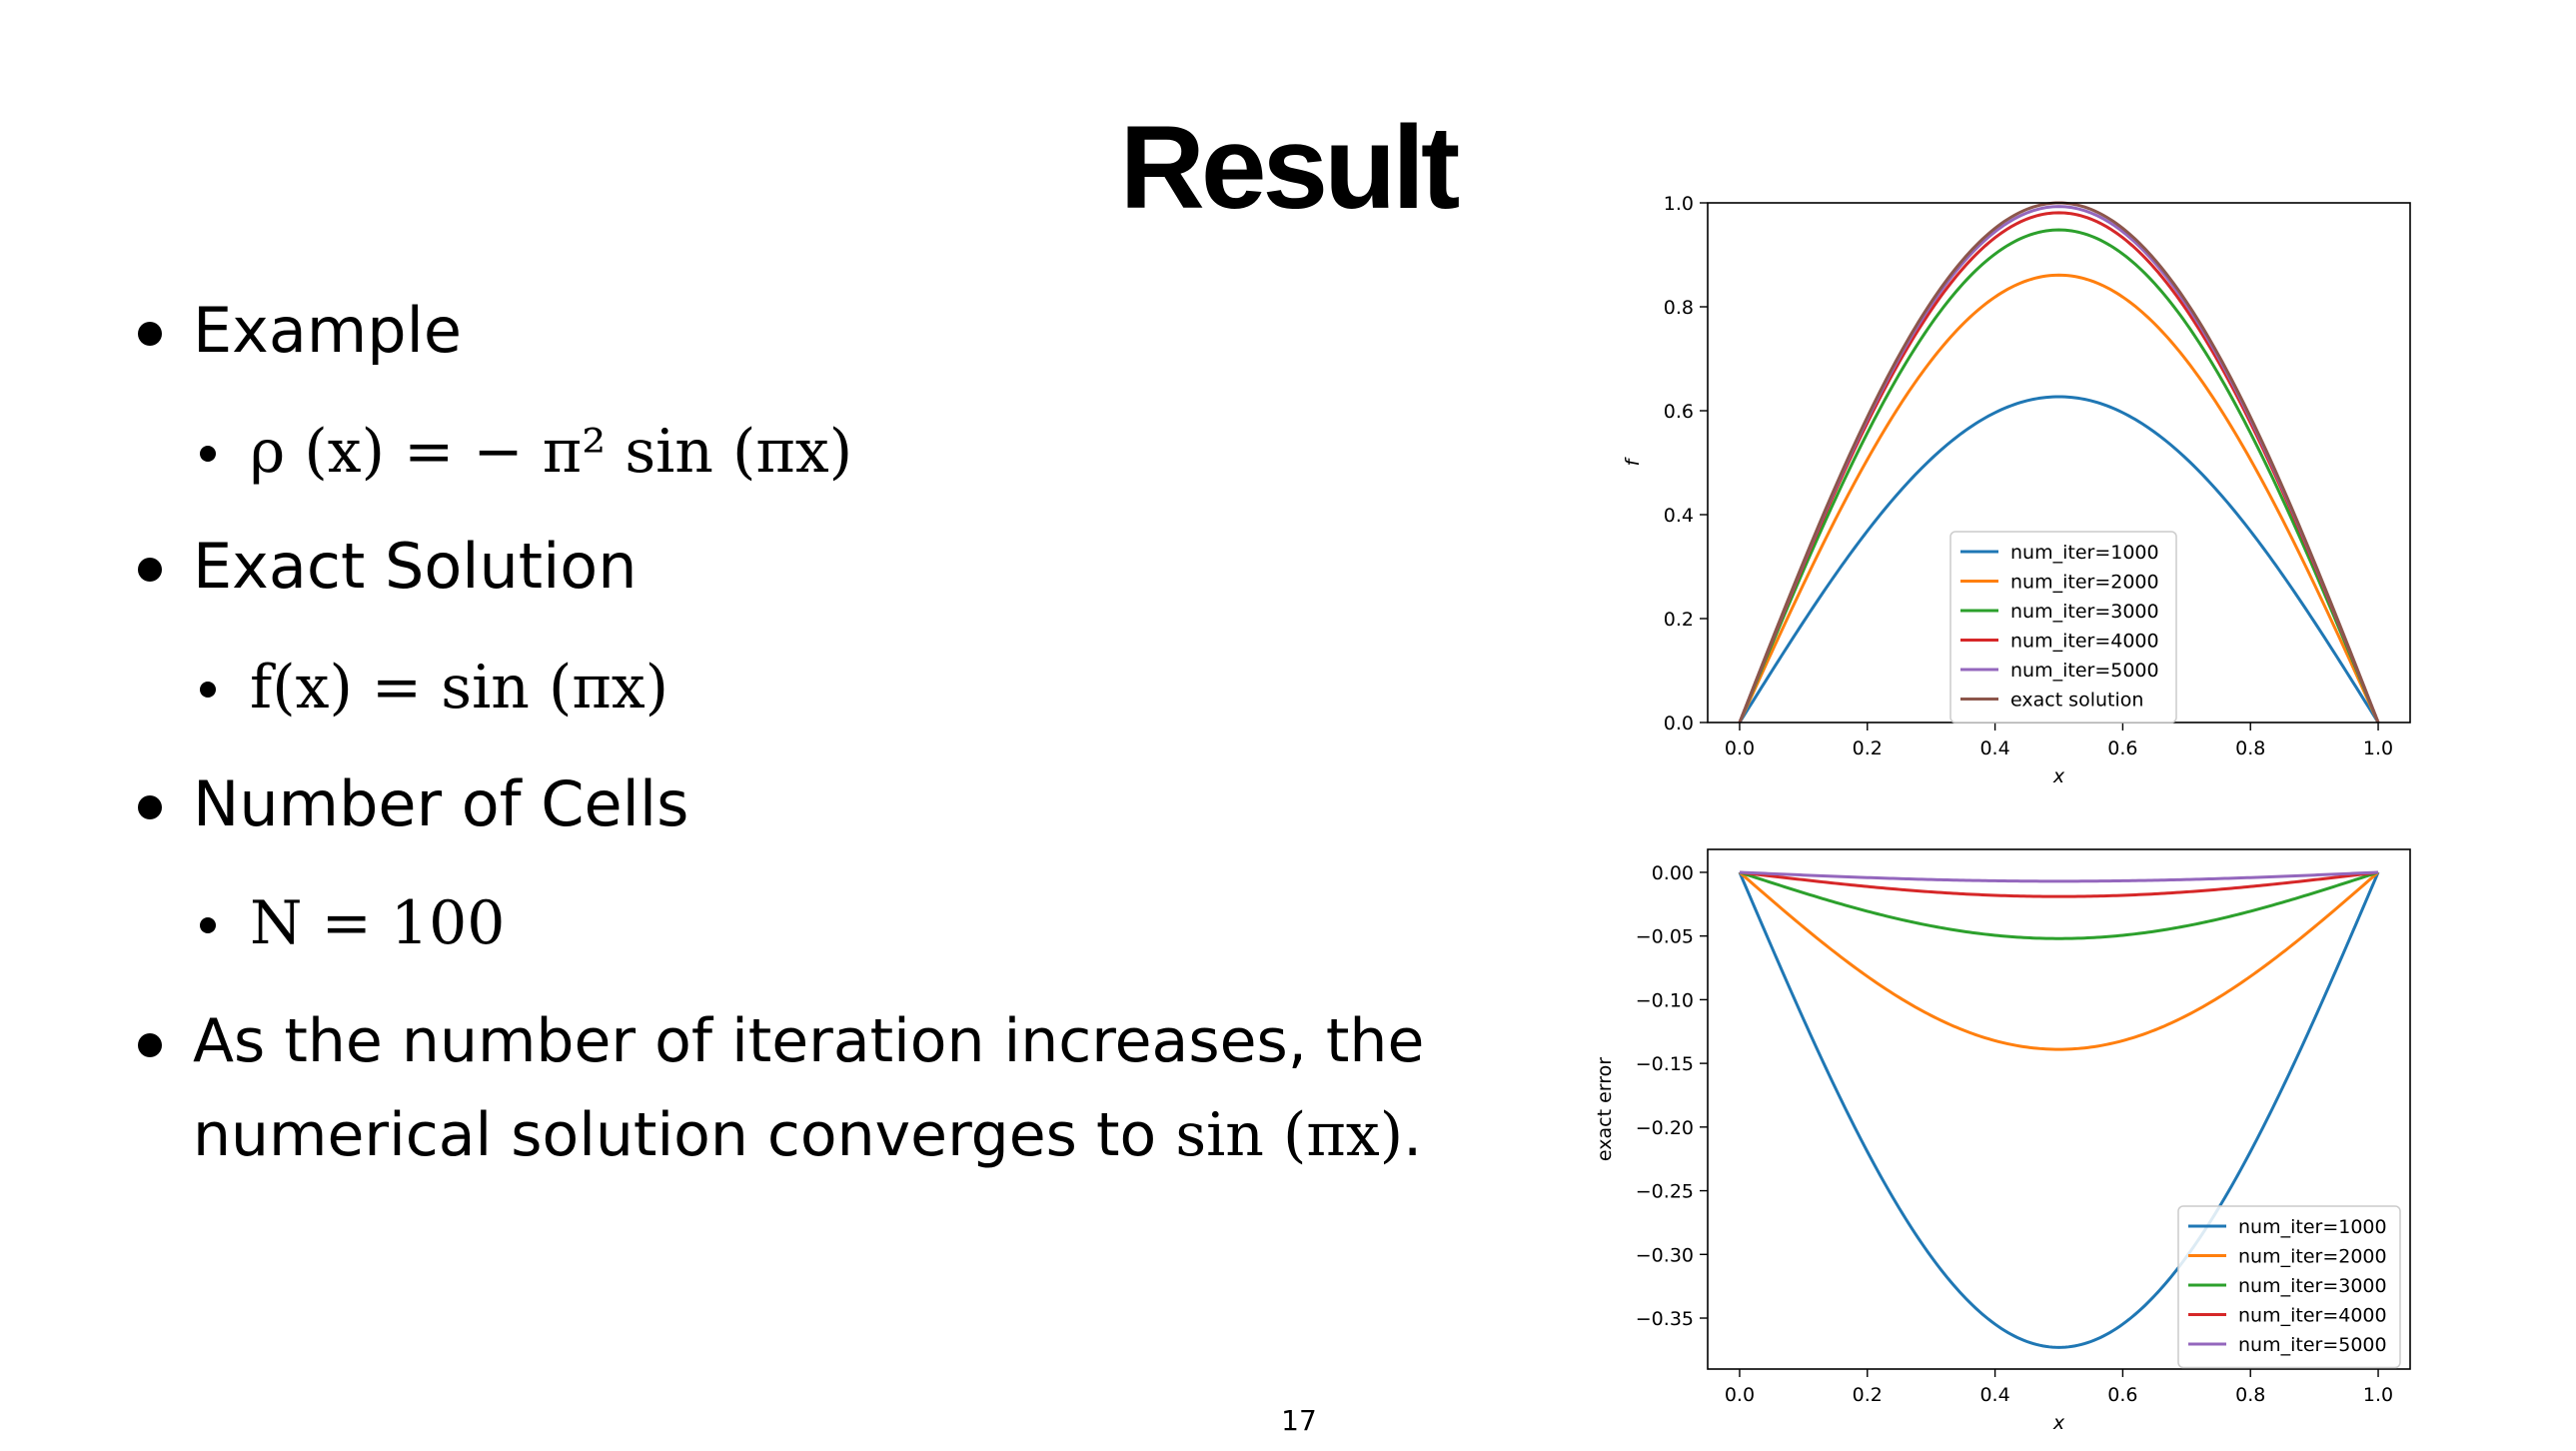 This screenshot has height=1451, width=2576. I want to click on y-tick-label-1-4: −0.20, so click(1665, 1128).